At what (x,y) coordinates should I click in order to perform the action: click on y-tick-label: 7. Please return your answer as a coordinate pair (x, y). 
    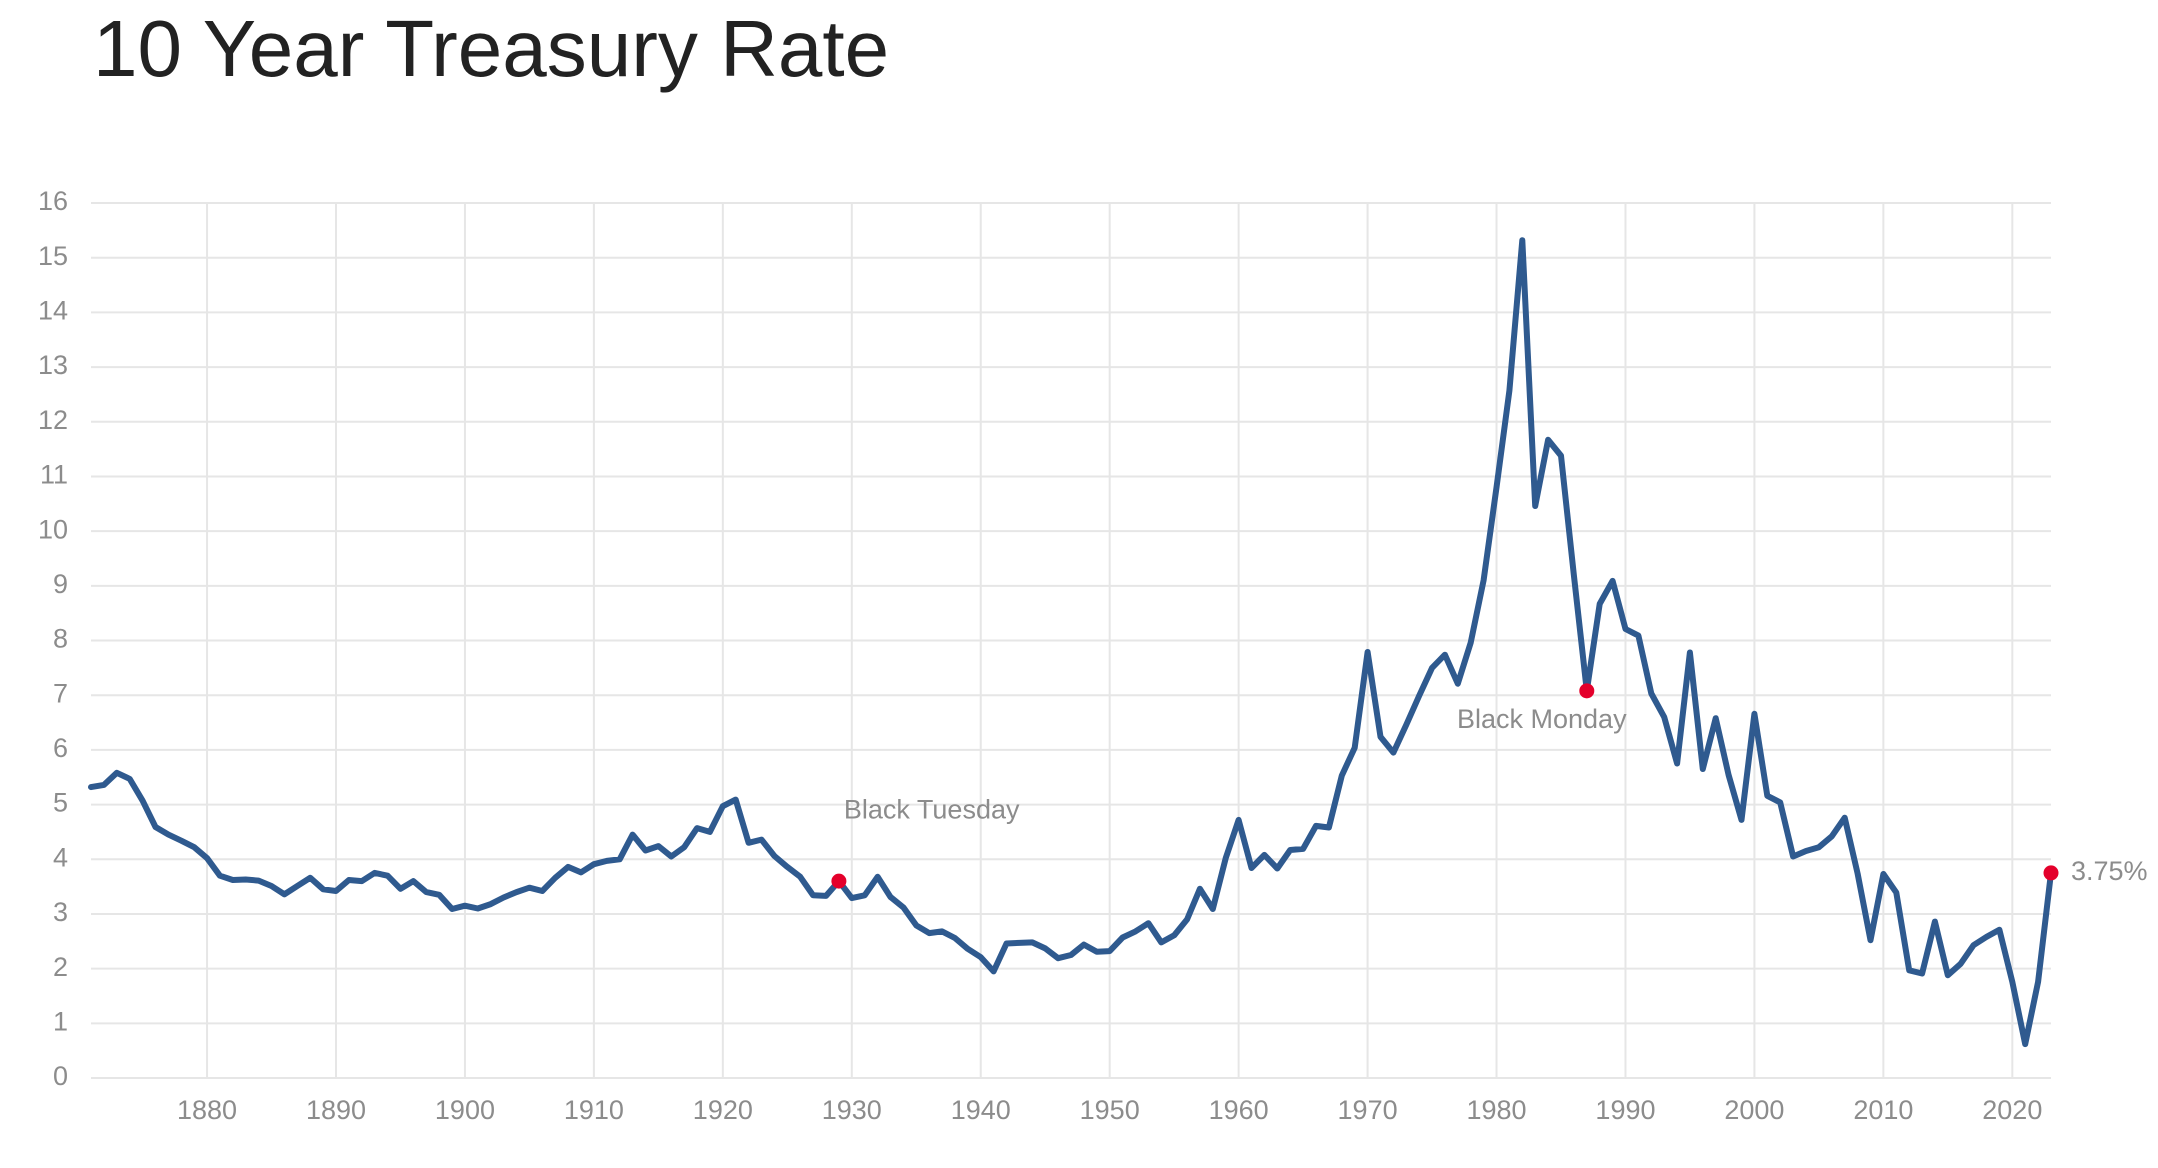
    Looking at the image, I should click on (60, 693).